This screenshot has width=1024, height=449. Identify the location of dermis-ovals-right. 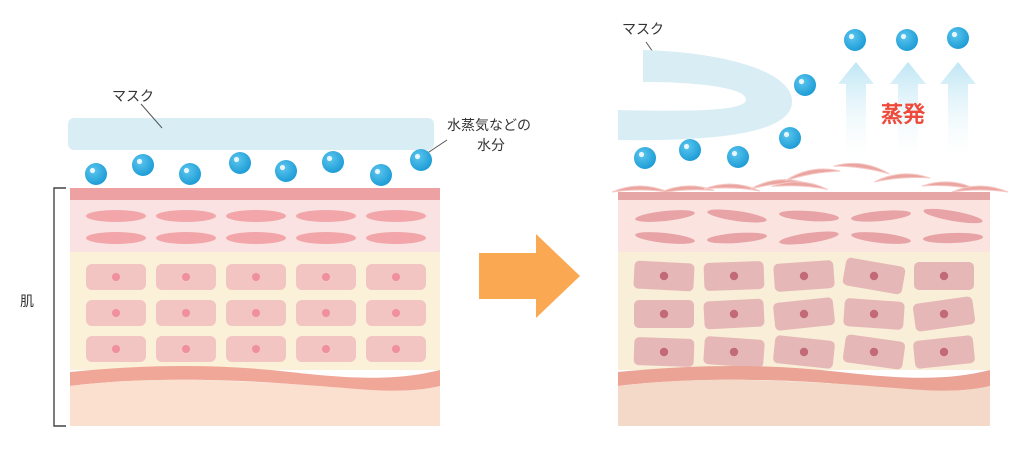
(809, 226).